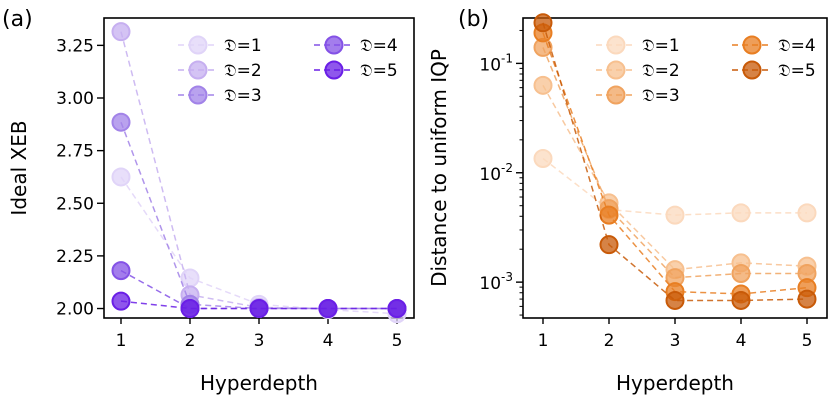 The height and width of the screenshot is (400, 830). Describe the element at coordinates (439, 168) in the screenshot. I see `y-axis-label: Distance to uniform IQP` at that location.